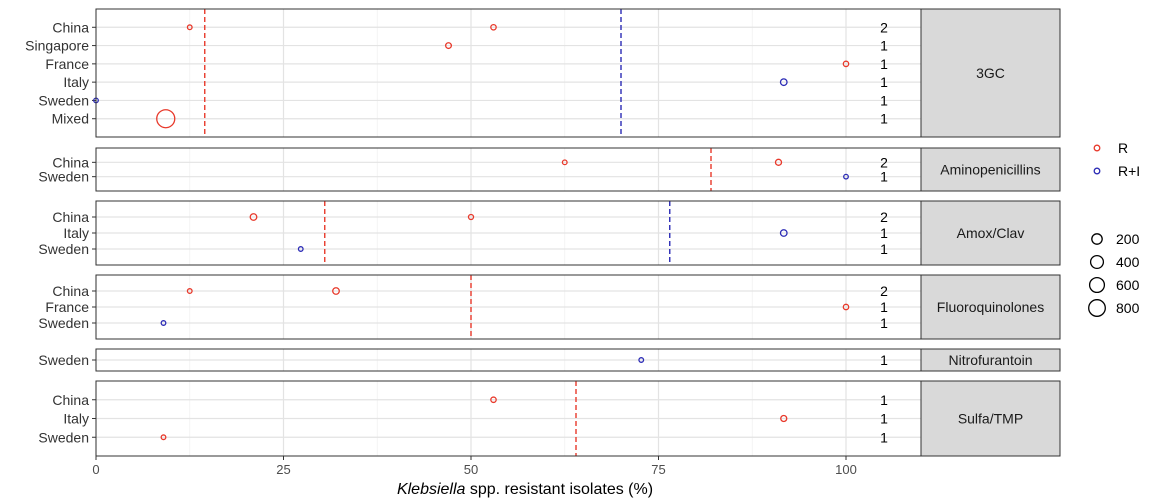 Image resolution: width=1152 pixels, height=504 pixels. What do you see at coordinates (508, 169) in the screenshot?
I see `panel-background` at bounding box center [508, 169].